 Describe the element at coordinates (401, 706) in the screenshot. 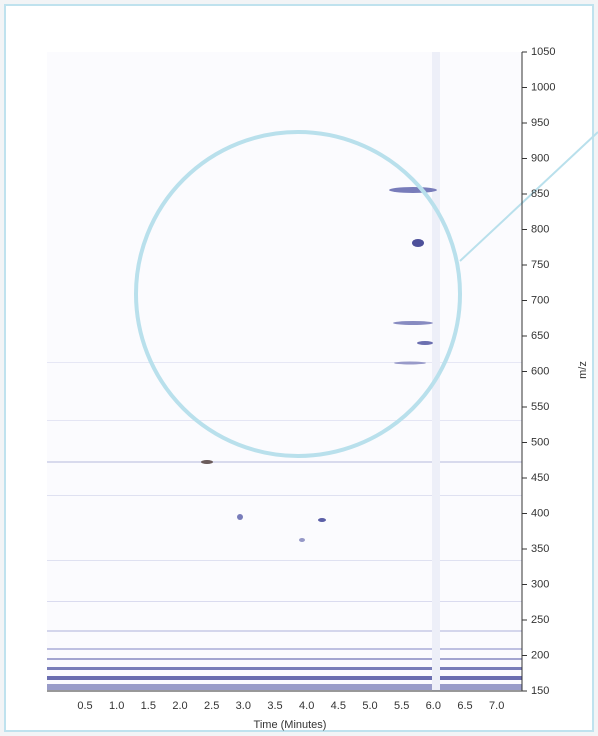

I see `x-tick-label: 5.5` at that location.